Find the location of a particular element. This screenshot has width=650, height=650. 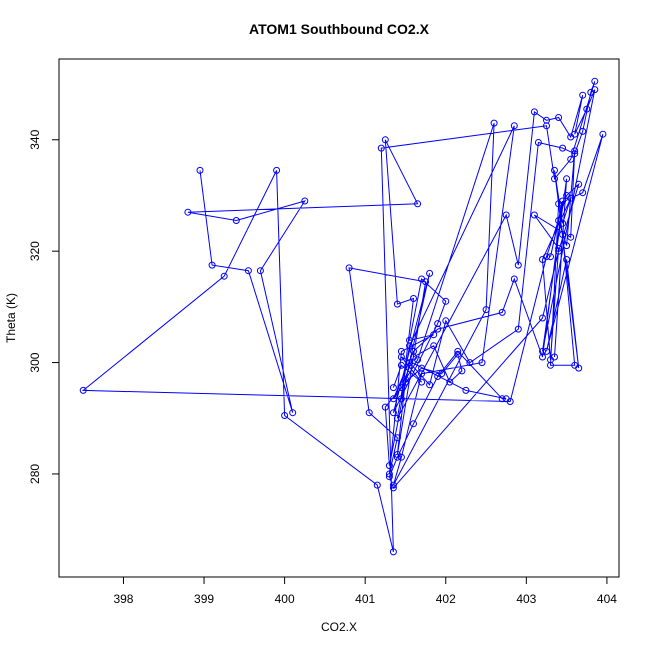

x-tick-label: 399 is located at coordinates (204, 599).